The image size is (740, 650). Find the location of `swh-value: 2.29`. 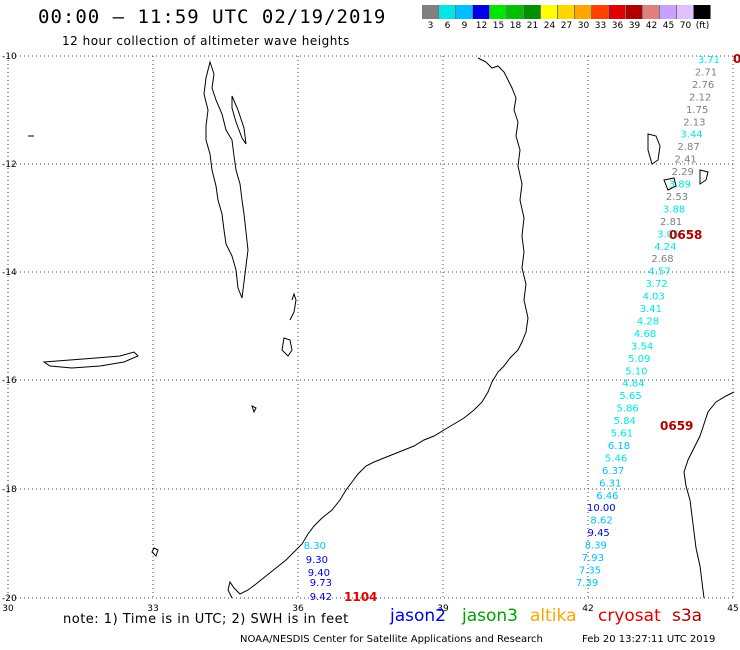

swh-value: 2.29 is located at coordinates (683, 172).